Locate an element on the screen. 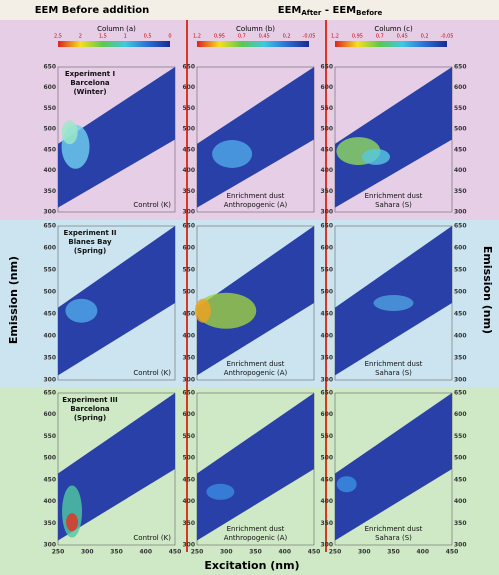 Image resolution: width=499 pixels, height=575 pixels. header-bg is located at coordinates (249, 10).